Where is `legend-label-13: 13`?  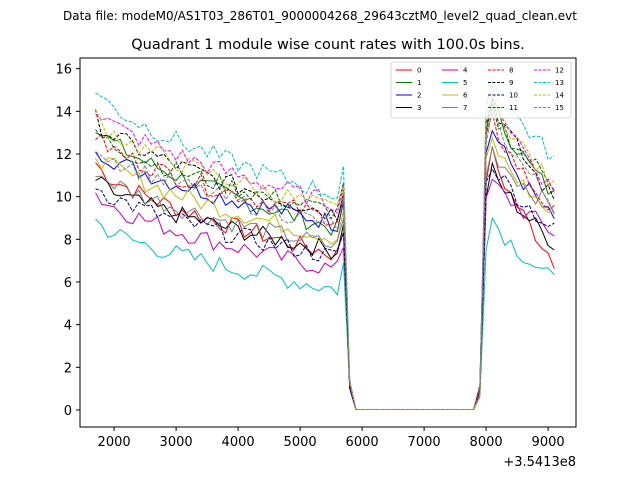
legend-label-13: 13 is located at coordinates (559, 83).